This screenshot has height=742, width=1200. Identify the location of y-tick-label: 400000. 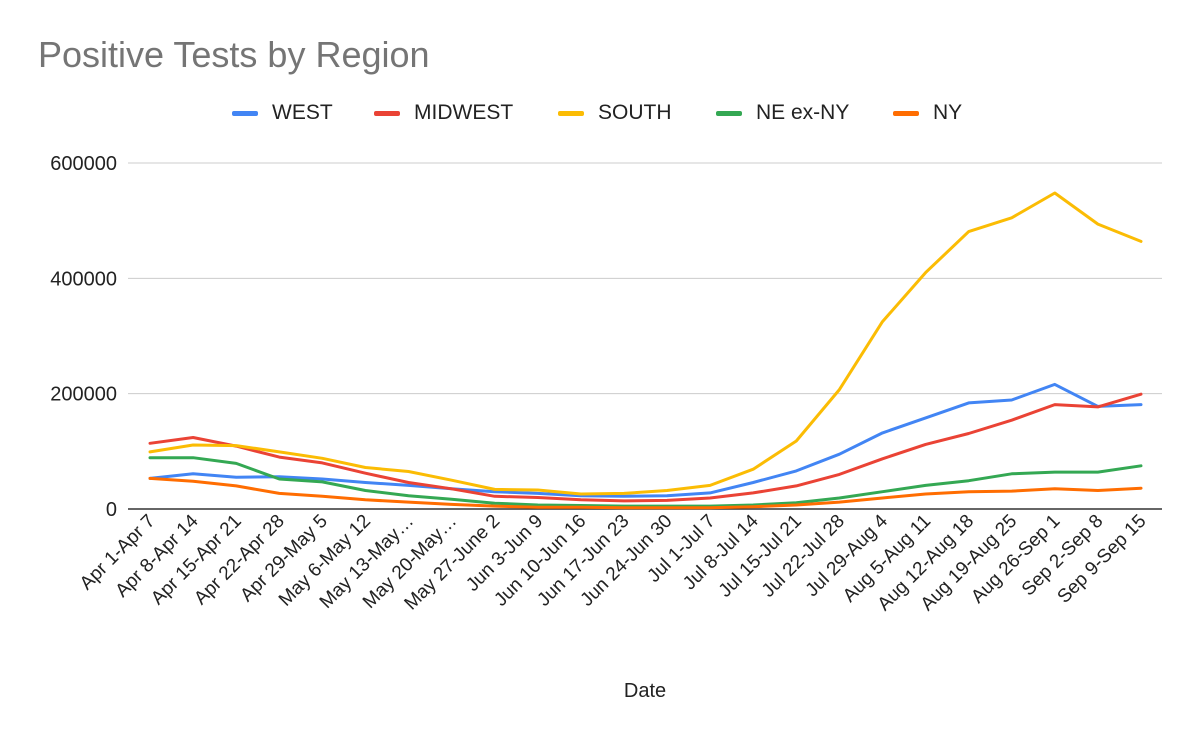
(83, 279).